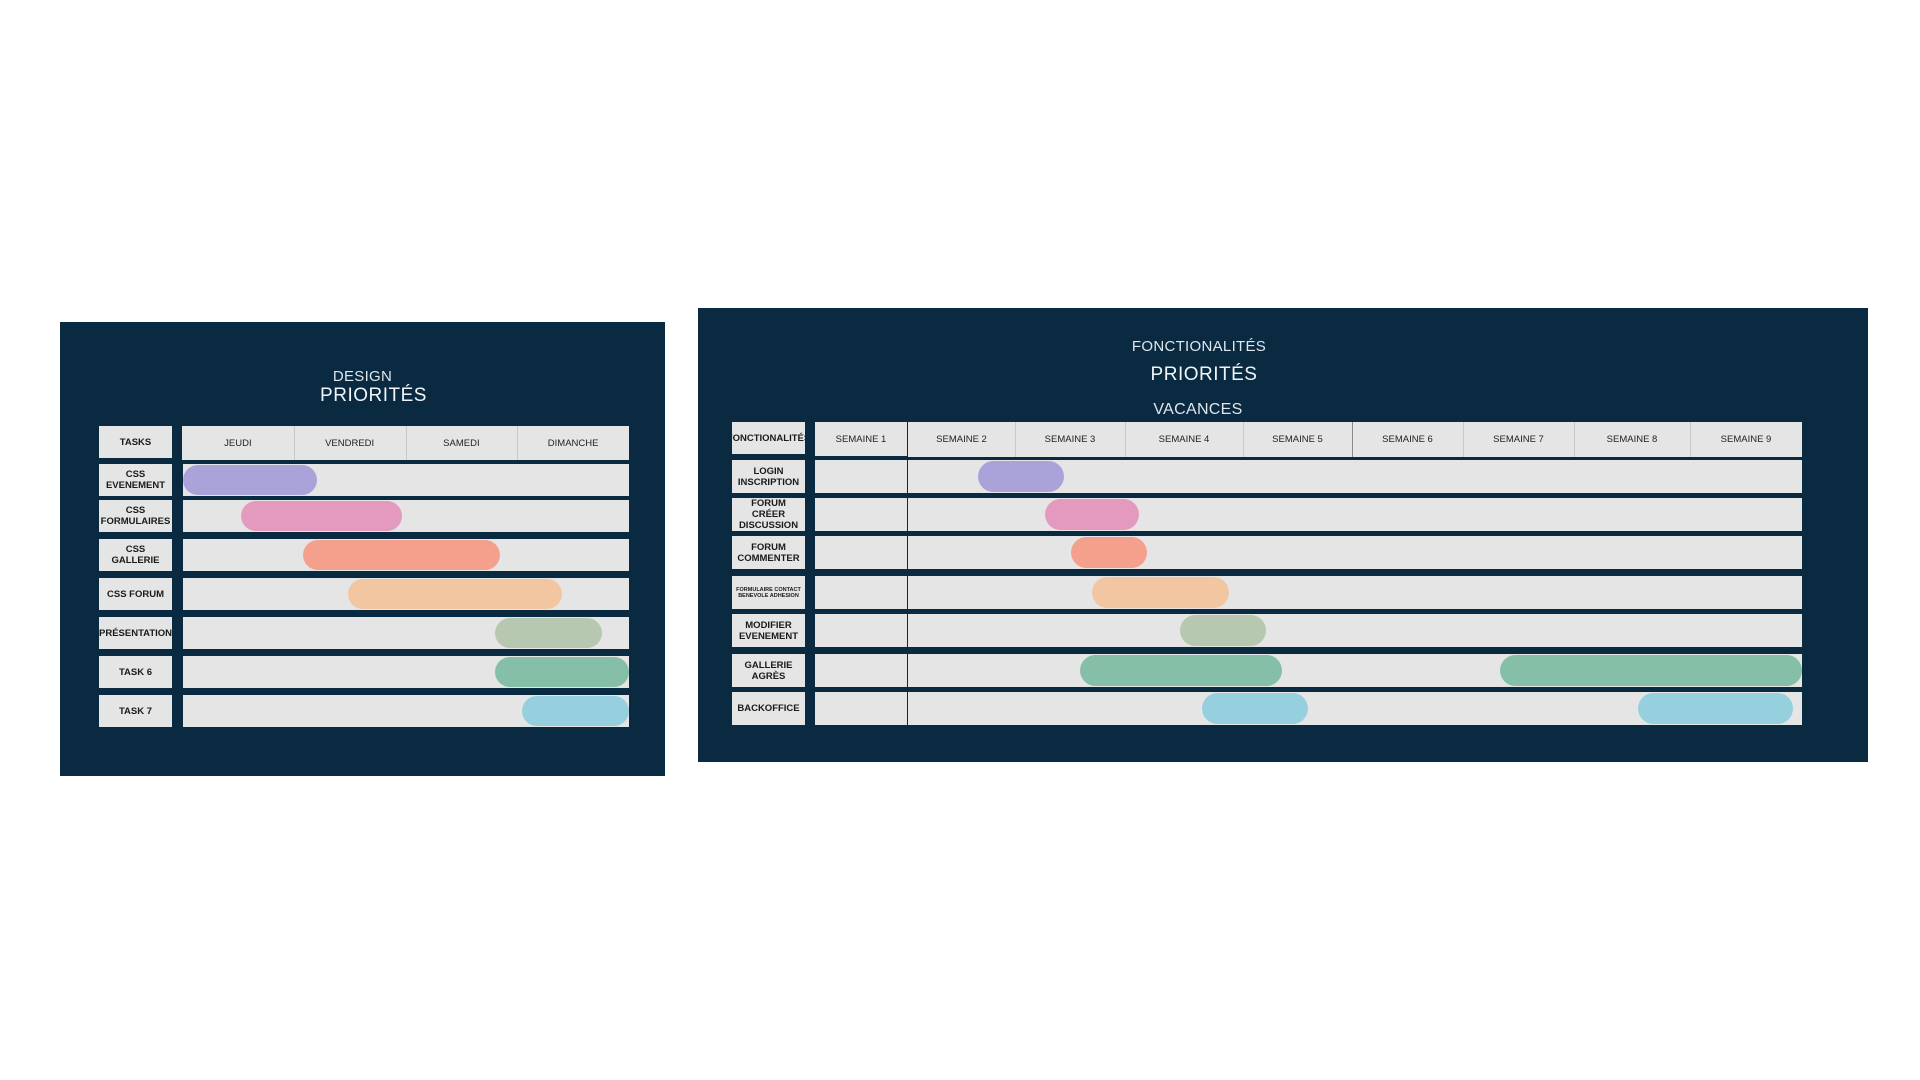  I want to click on week-header-5: SEMAINE 5, so click(1297, 439).